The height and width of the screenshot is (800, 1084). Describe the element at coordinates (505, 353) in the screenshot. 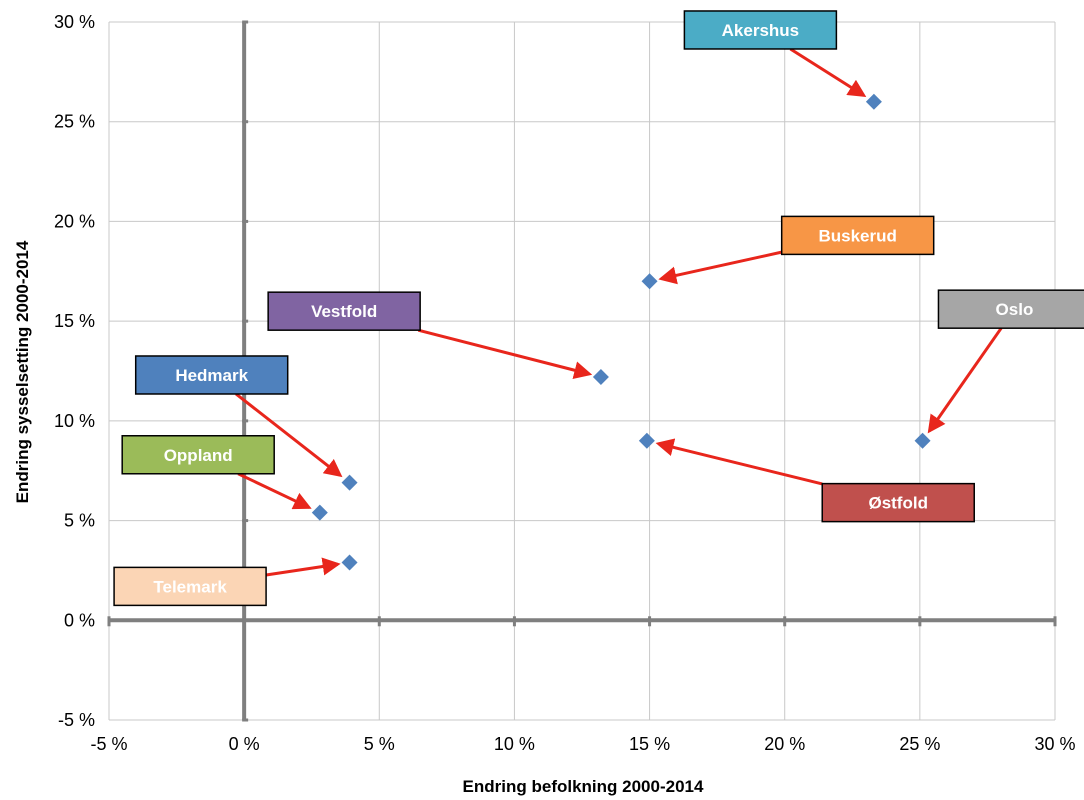

I see `arrow-vestfold` at that location.